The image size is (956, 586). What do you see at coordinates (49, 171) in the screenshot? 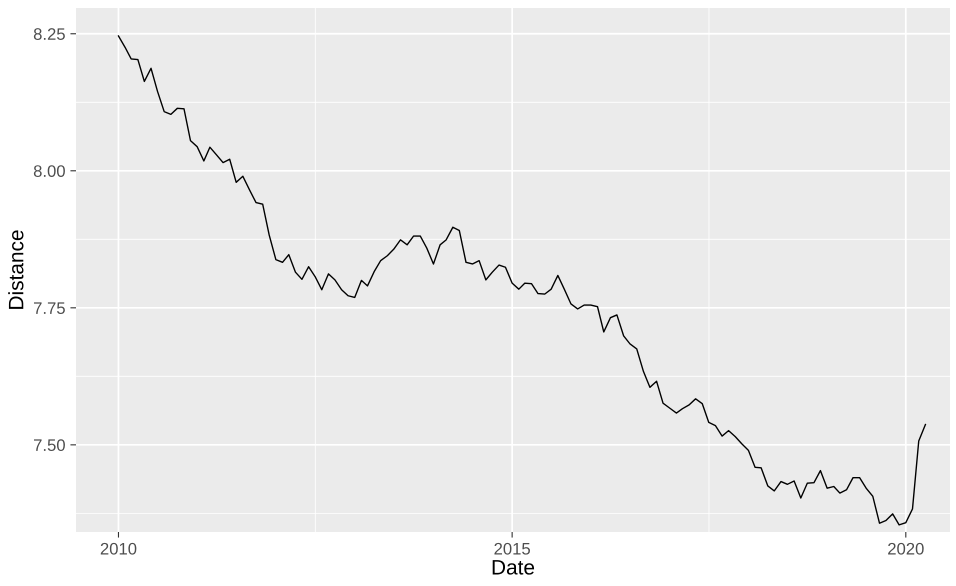
I see `y-tick-label: 8.00` at bounding box center [49, 171].